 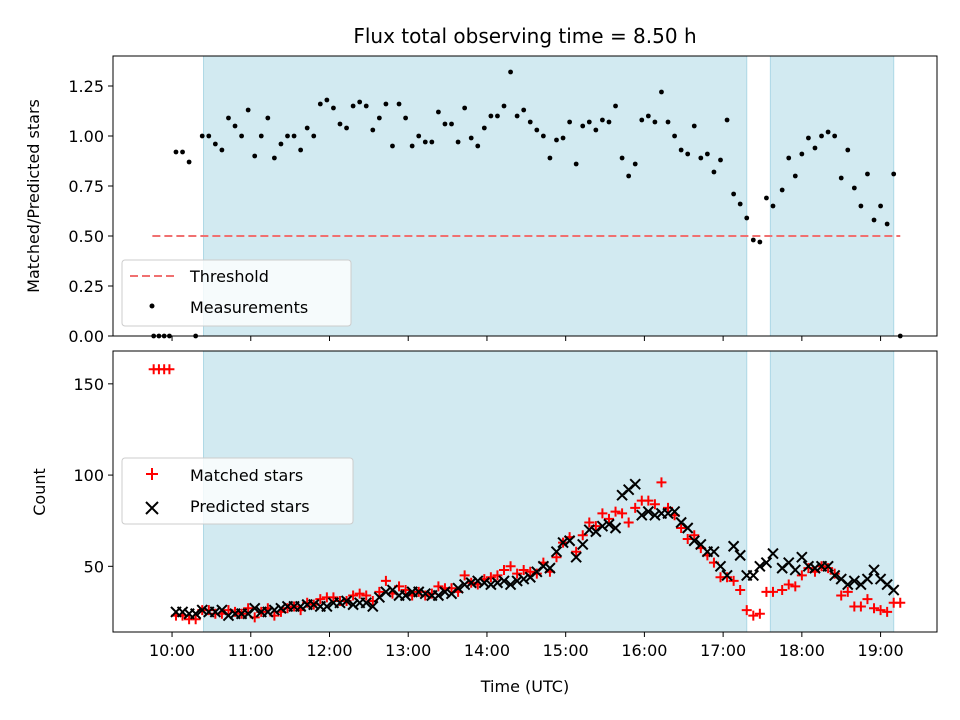 I want to click on legend-threshold-label: Threshold, so click(x=229, y=276).